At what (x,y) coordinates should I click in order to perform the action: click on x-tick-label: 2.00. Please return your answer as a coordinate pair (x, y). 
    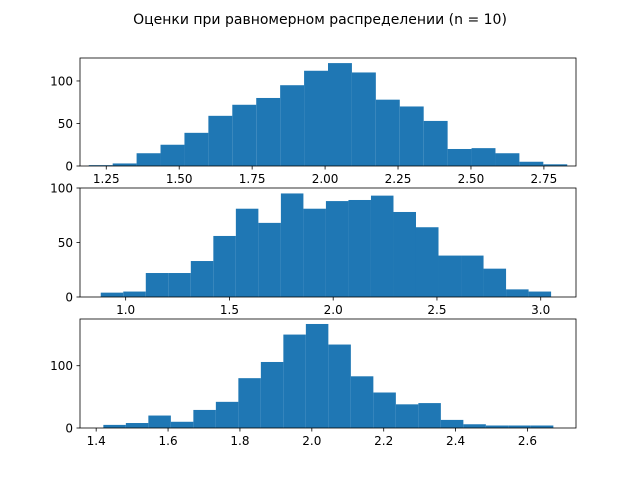
    Looking at the image, I should click on (325, 179).